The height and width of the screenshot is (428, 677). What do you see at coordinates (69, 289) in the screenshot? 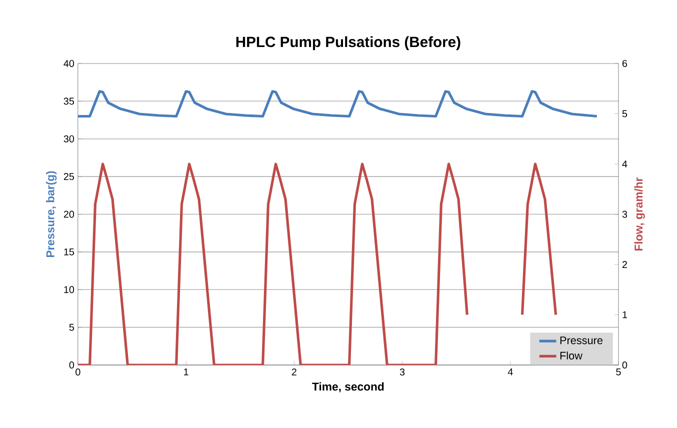
I see `y-tick-label: 10` at bounding box center [69, 289].